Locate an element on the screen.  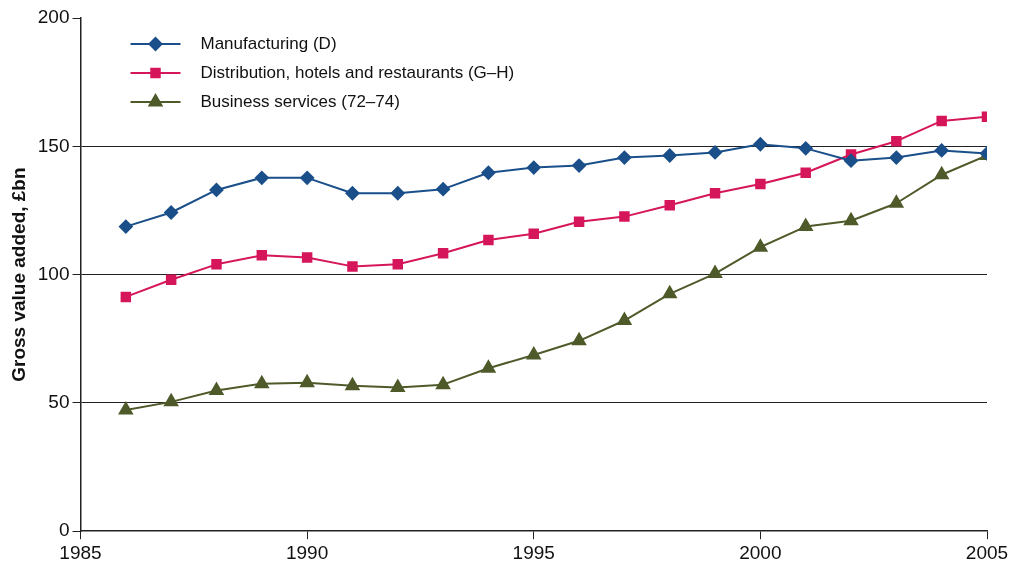
legend-label: Business services (72–74) is located at coordinates (300, 101).